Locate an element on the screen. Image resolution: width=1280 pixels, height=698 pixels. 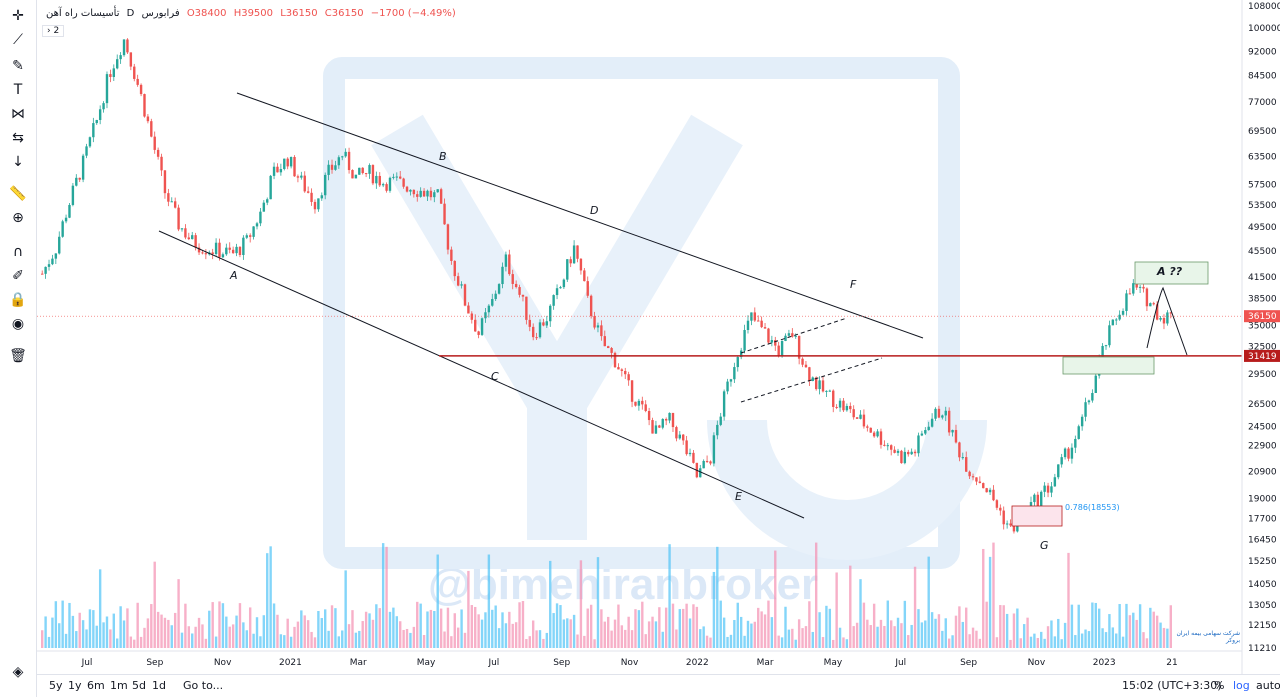
collapse-button: › 2 is located at coordinates (53, 31).